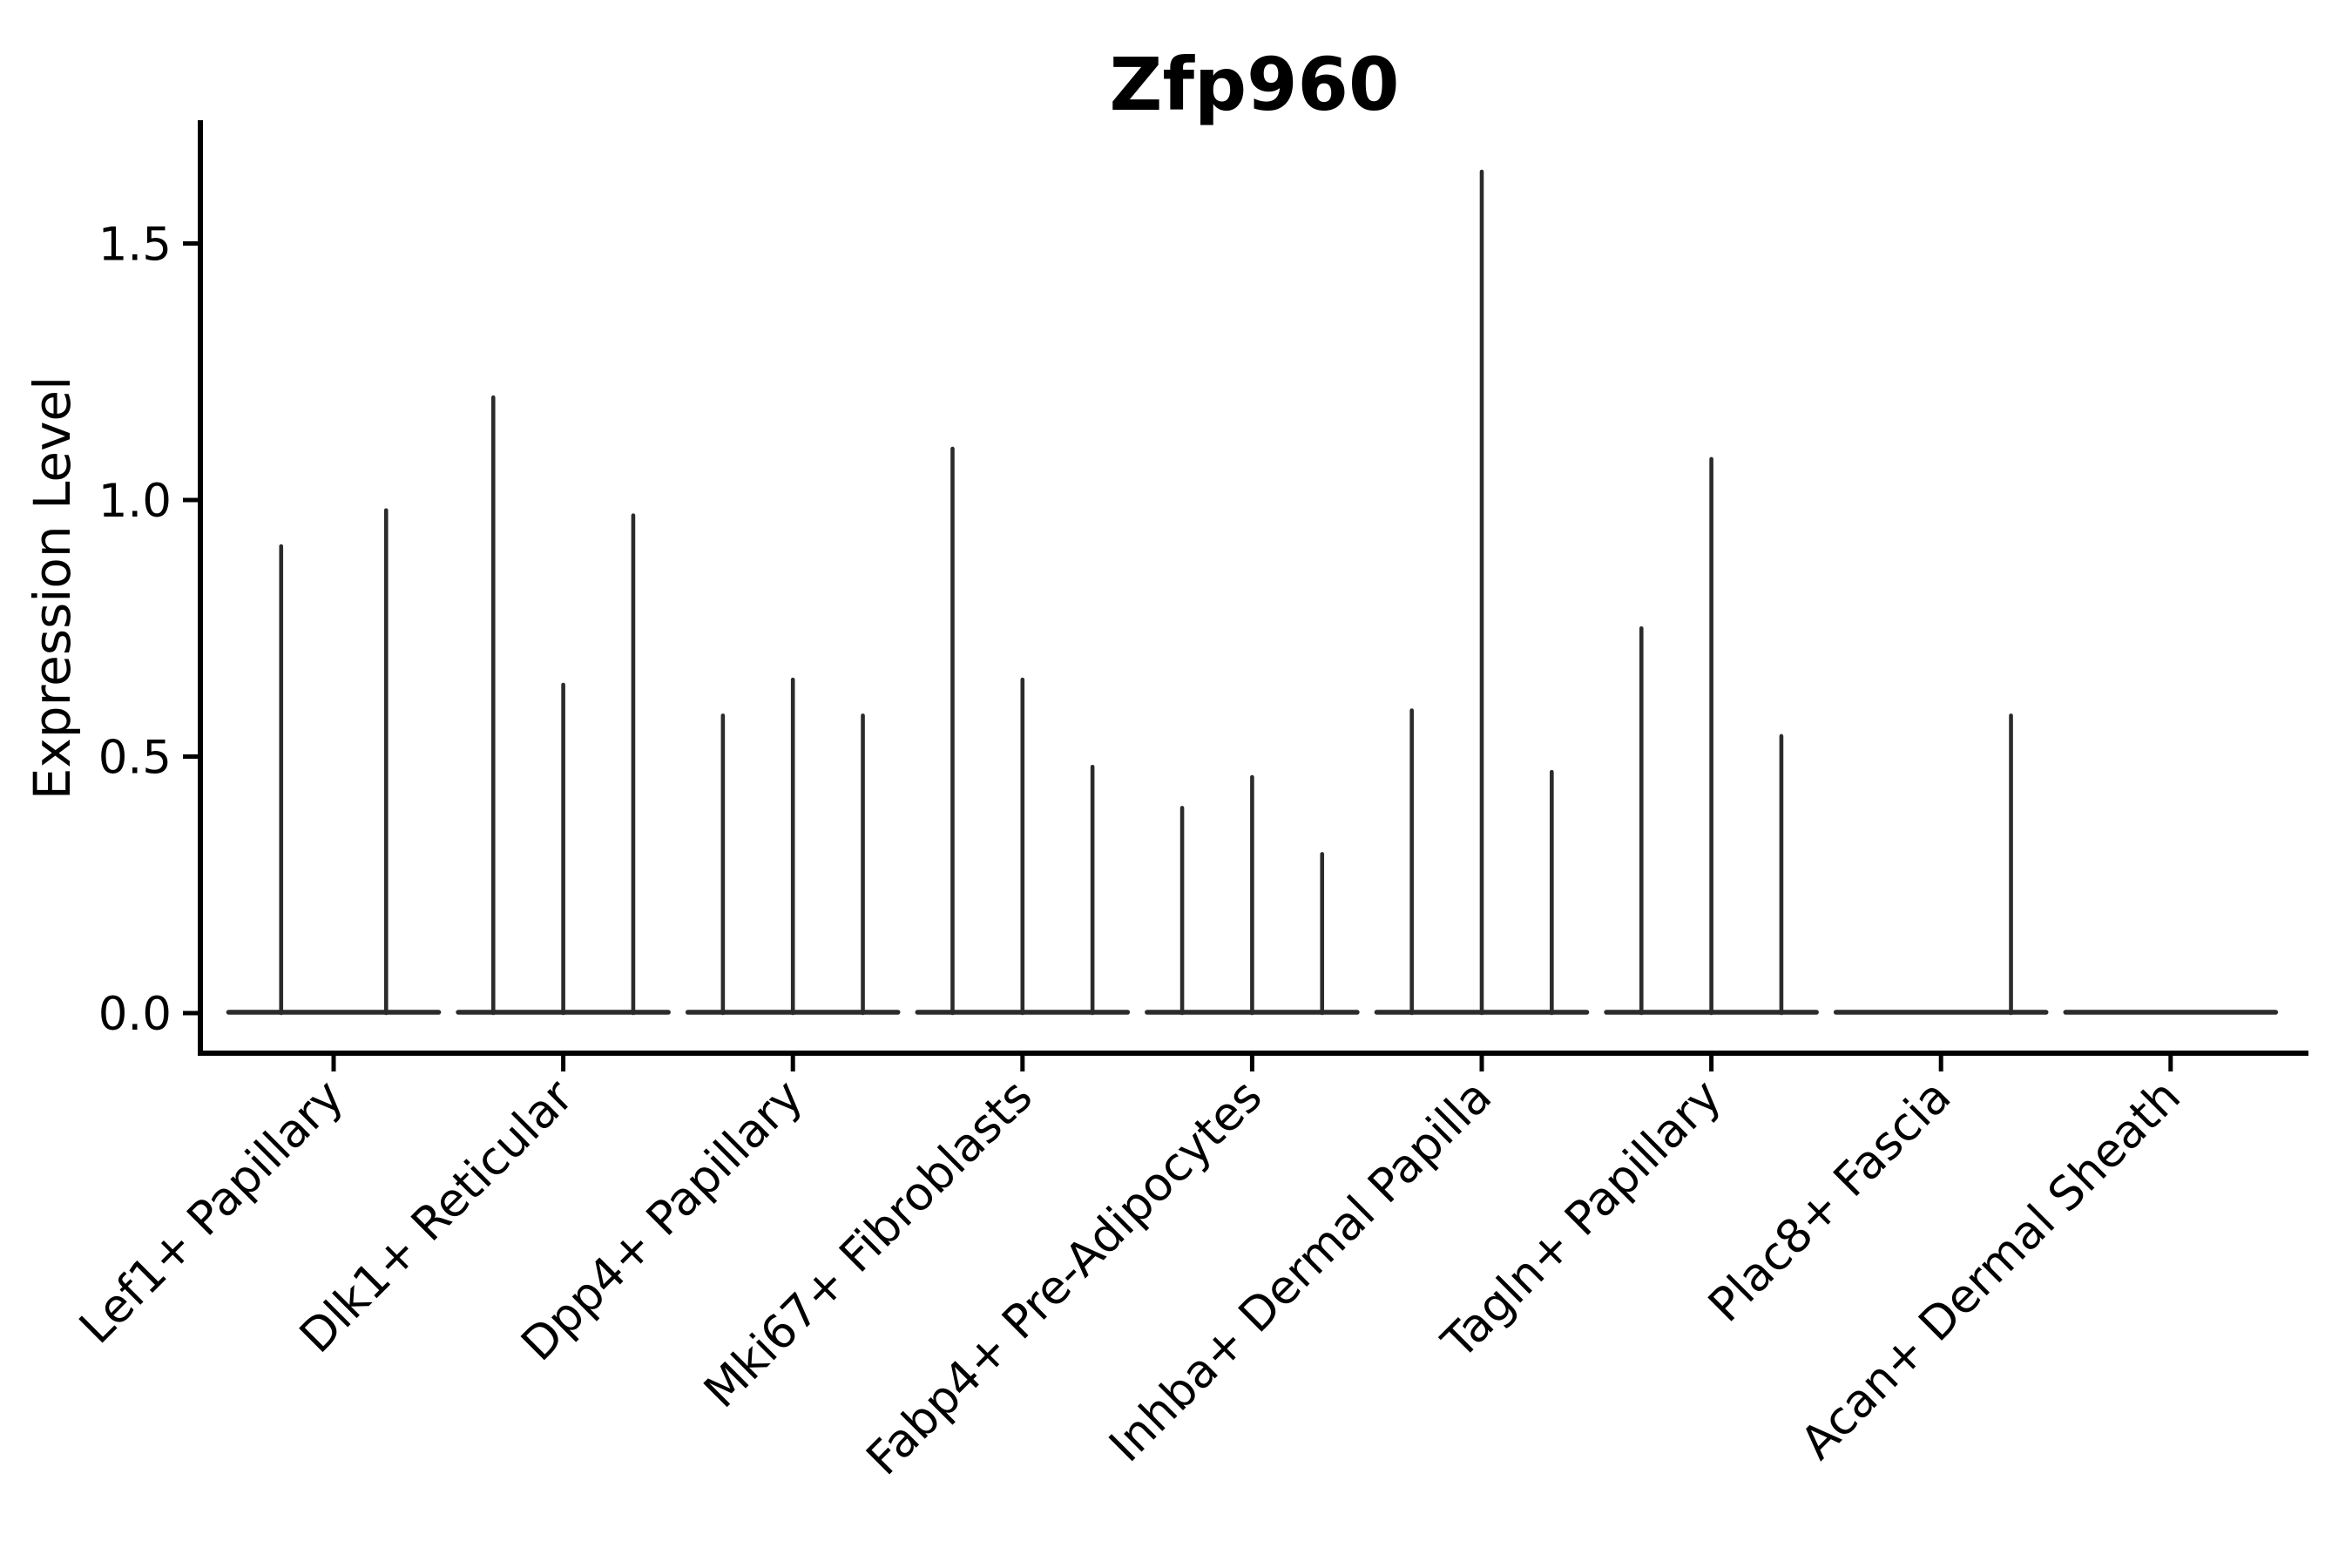  Describe the element at coordinates (1300, 1271) in the screenshot. I see `x-tick-label: Inhba+ Dermal Papilla` at that location.